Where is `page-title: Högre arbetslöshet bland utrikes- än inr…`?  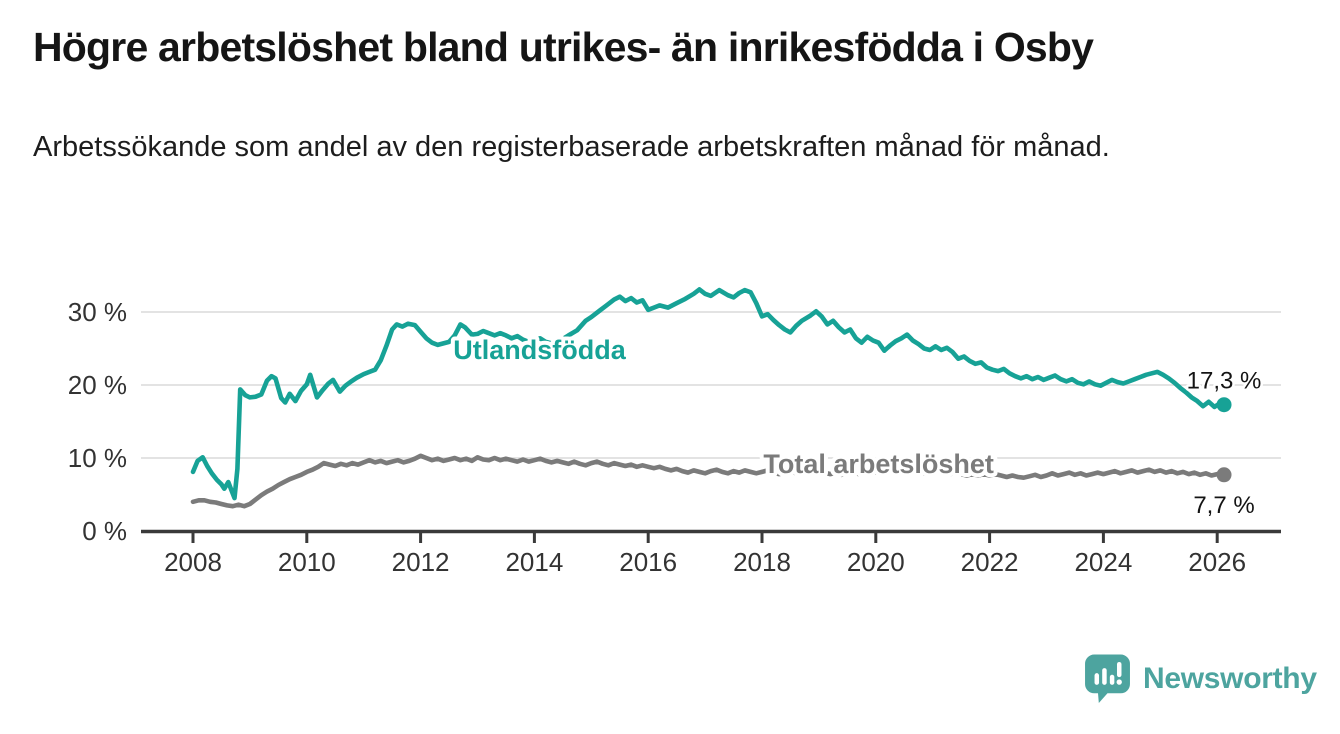 page-title: Högre arbetslöshet bland utrikes- än inr… is located at coordinates (563, 47).